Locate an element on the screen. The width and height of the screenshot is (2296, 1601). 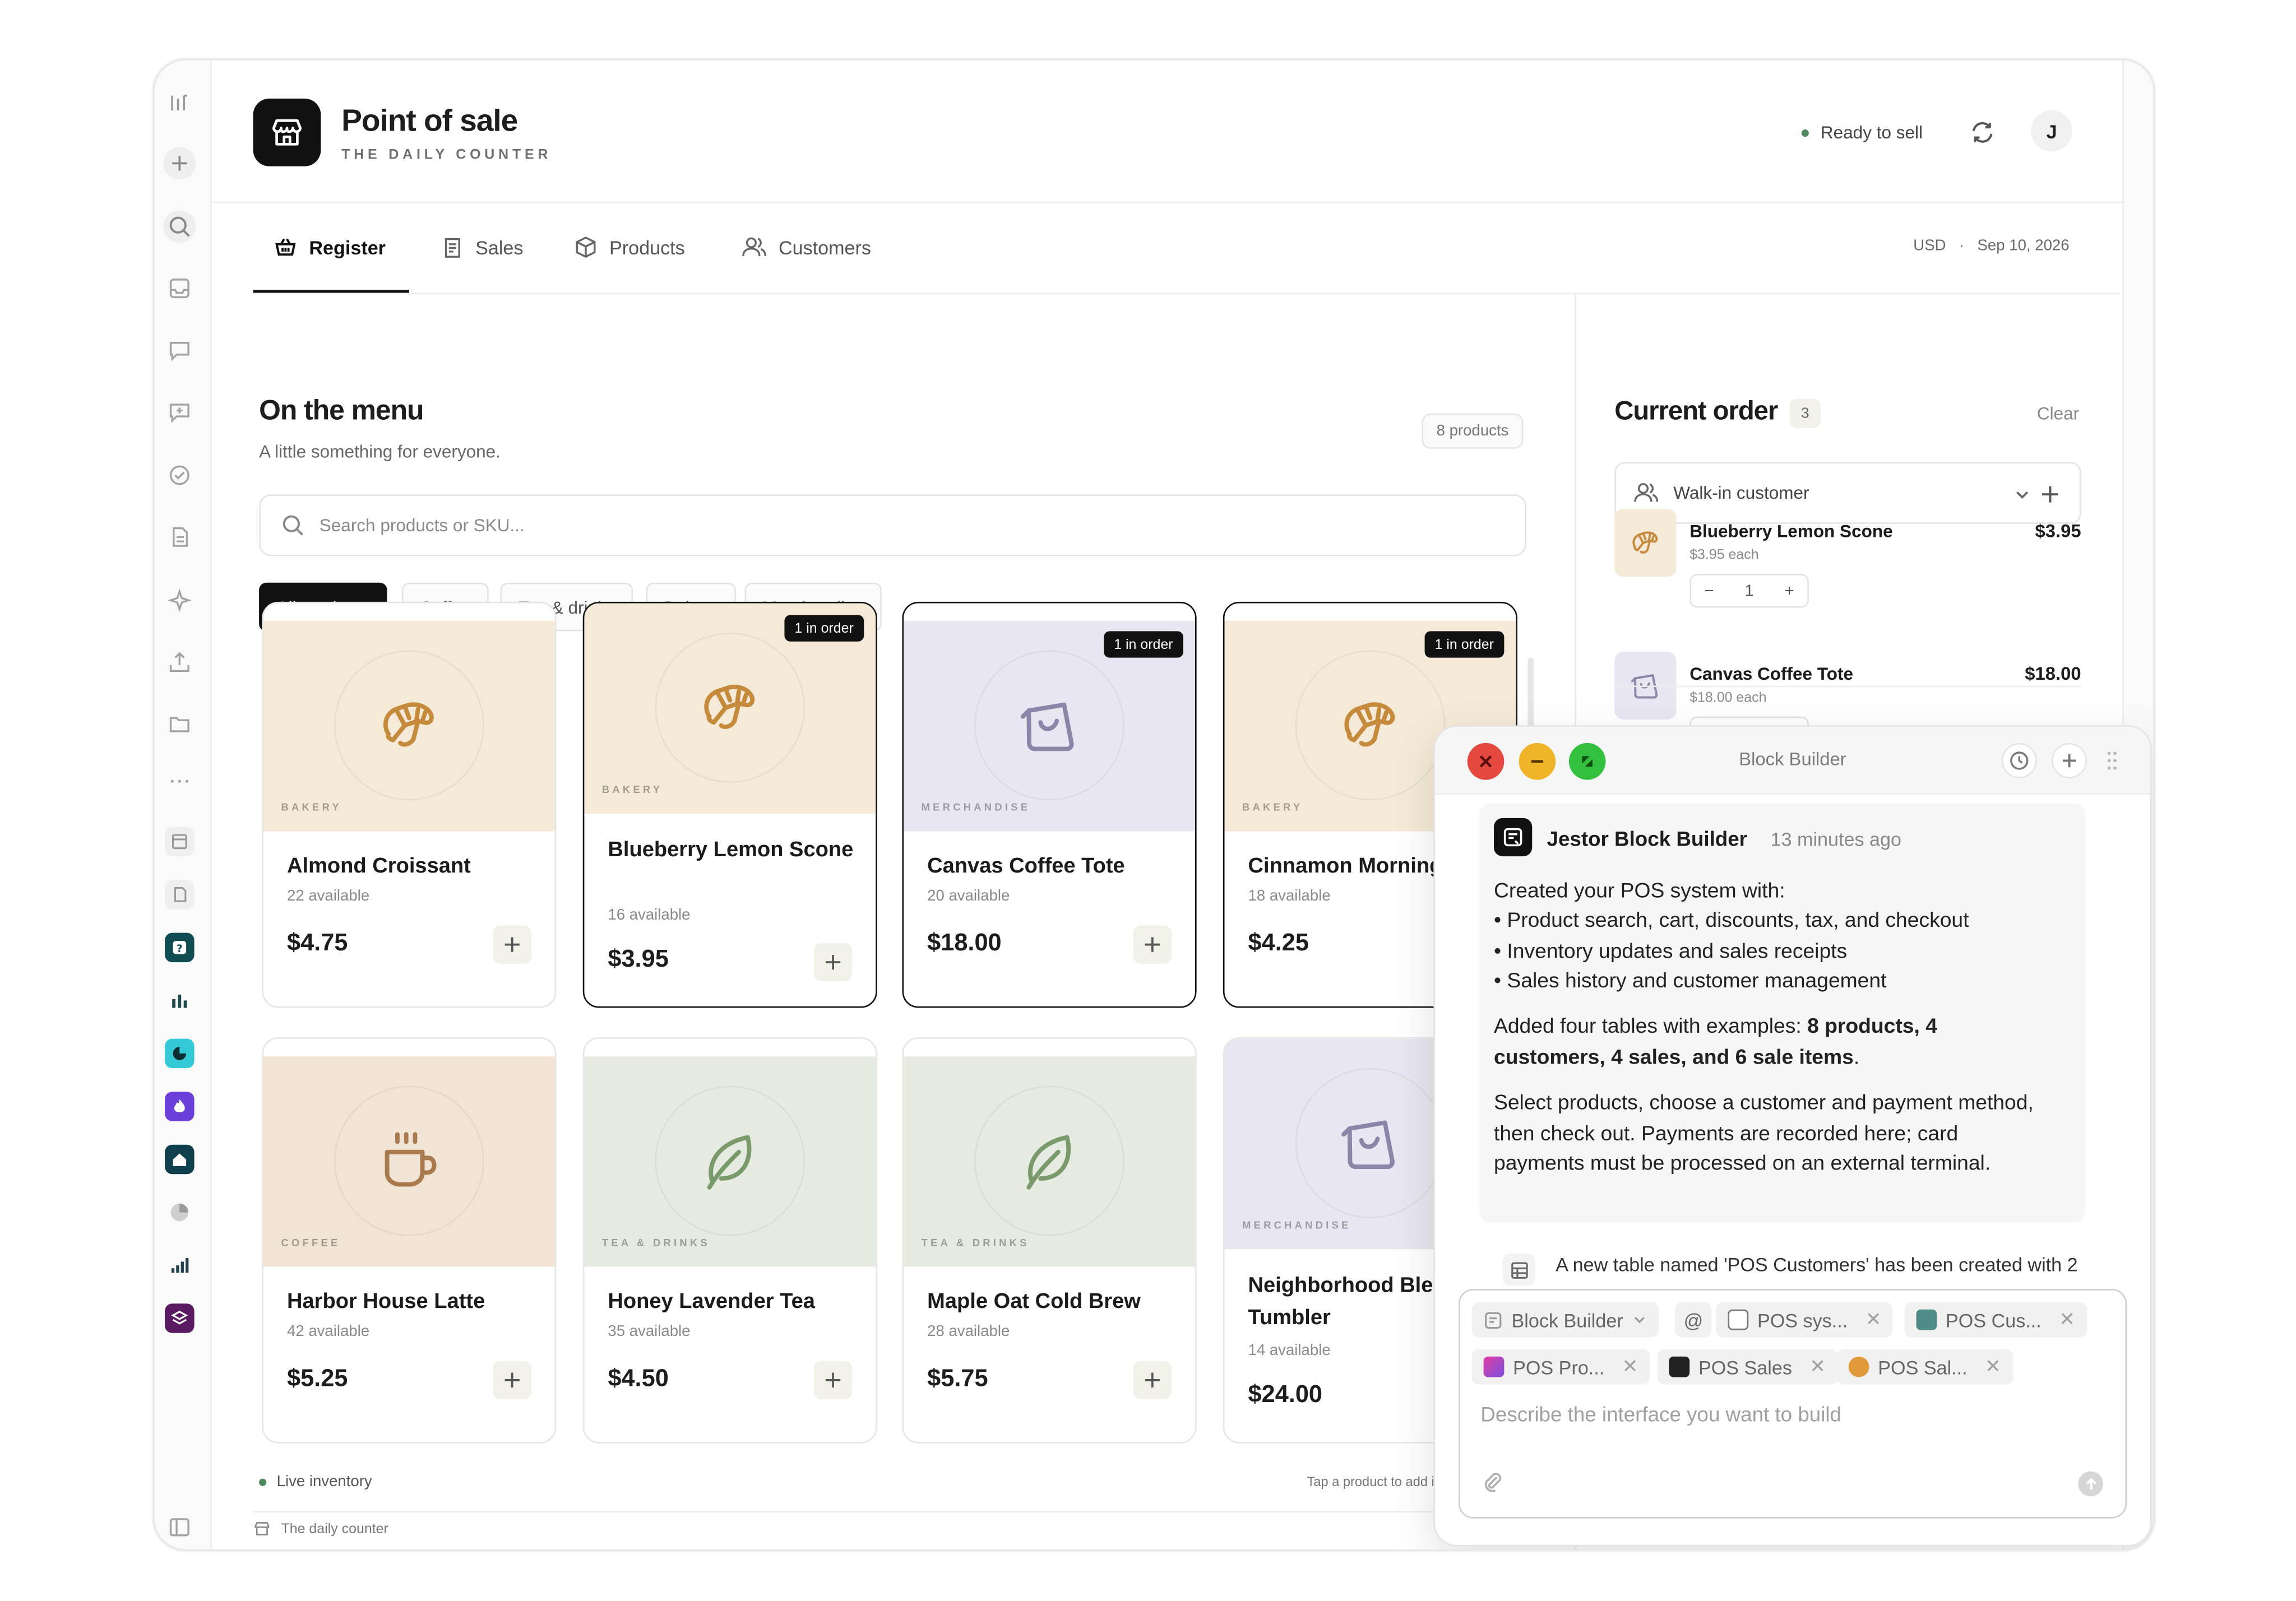
mode-selector: Block Builder is located at coordinates (1565, 1320).